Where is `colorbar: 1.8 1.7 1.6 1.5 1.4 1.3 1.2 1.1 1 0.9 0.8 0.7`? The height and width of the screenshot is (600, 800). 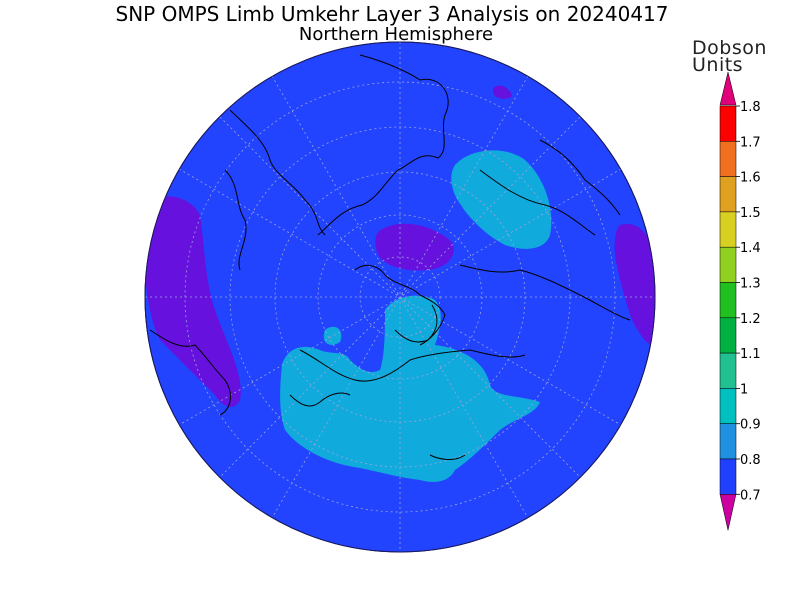 colorbar: 1.8 1.7 1.6 1.5 1.4 1.3 1.2 1.1 1 0.9 0.8 0.7 is located at coordinates (740, 301).